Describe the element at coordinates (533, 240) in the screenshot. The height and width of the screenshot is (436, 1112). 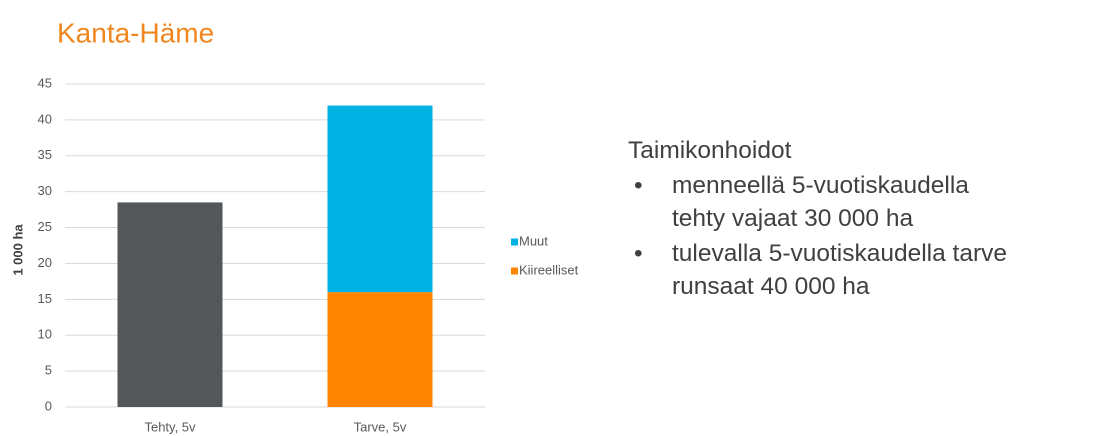
I see `legend-label: Muut` at that location.